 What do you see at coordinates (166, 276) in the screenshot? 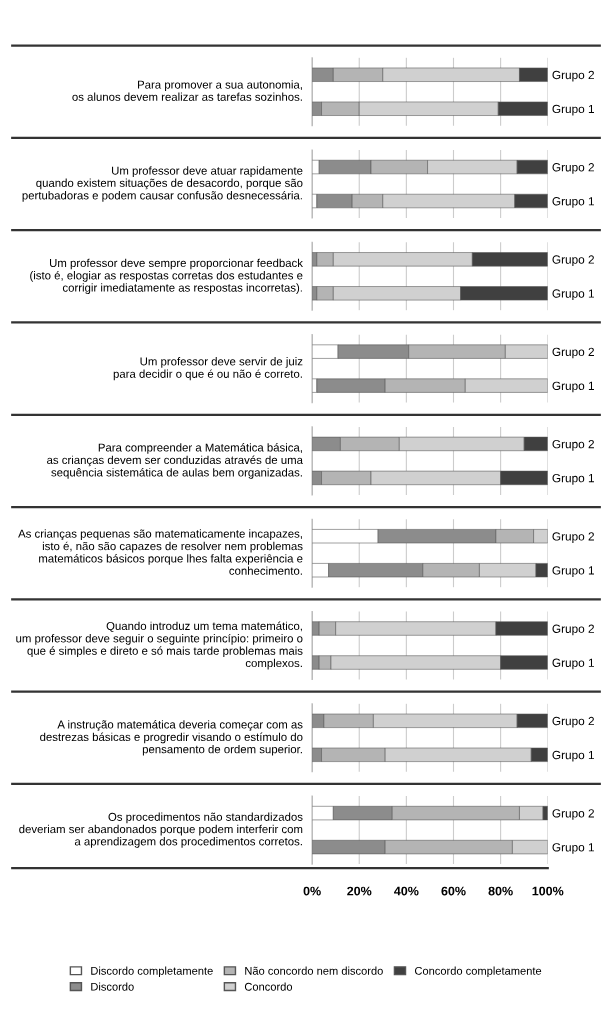
I see `text: Um professor deve sempre proporcionar feedback (isto é, elogiar as respostas corretas dos estudantes e corrigir imediatamente as respostas incorretas).` at bounding box center [166, 276].